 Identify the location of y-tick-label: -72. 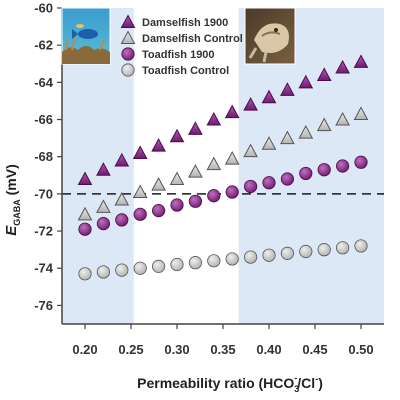
(43, 231).